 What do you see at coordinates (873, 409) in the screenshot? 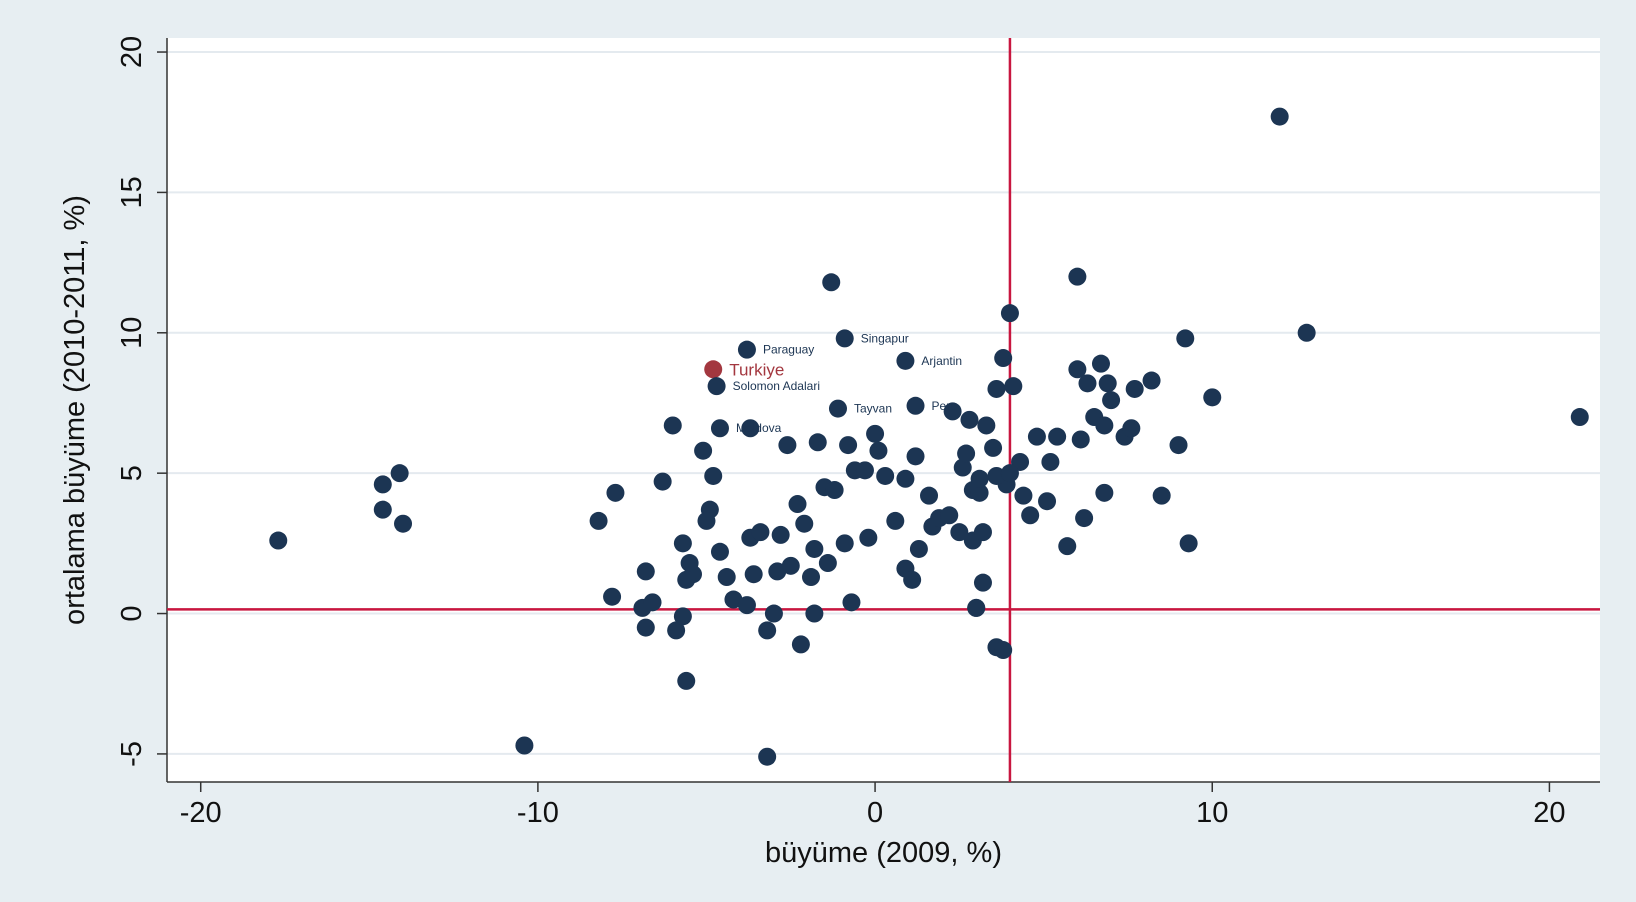
I see `point-label: Tayvan` at bounding box center [873, 409].